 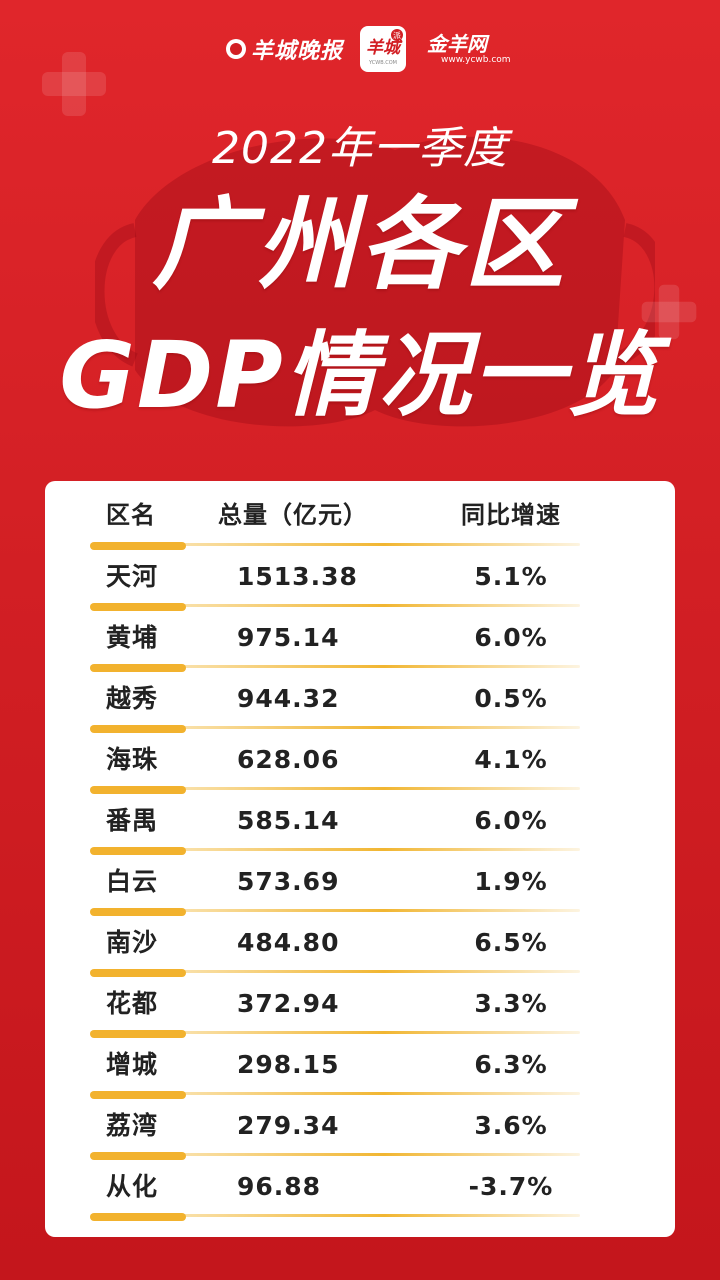 I want to click on table-row: 天河 1513.38 5.1%, so click(x=360, y=578).